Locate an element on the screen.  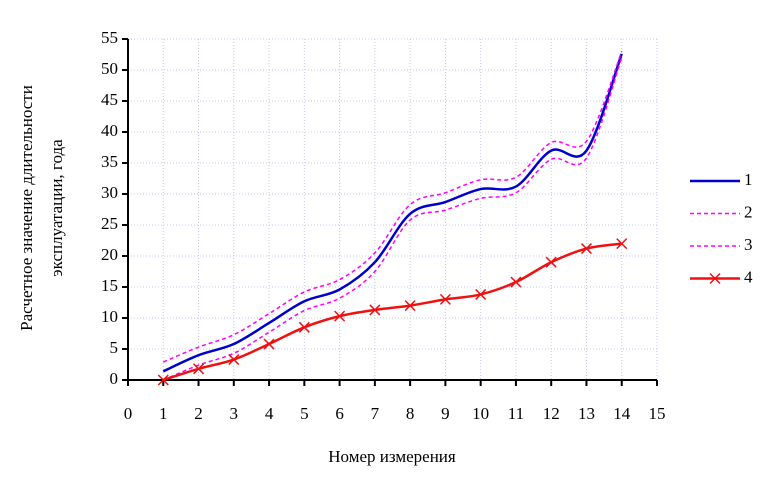
y-tick-label: 20 is located at coordinates (109, 254).